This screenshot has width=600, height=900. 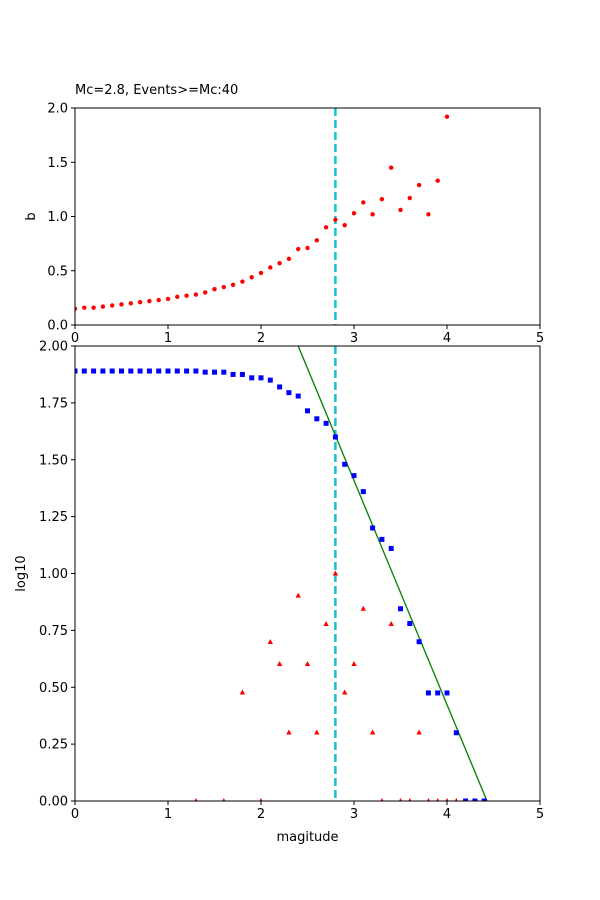 I want to click on y-tick-label: 1.25, so click(x=53, y=517).